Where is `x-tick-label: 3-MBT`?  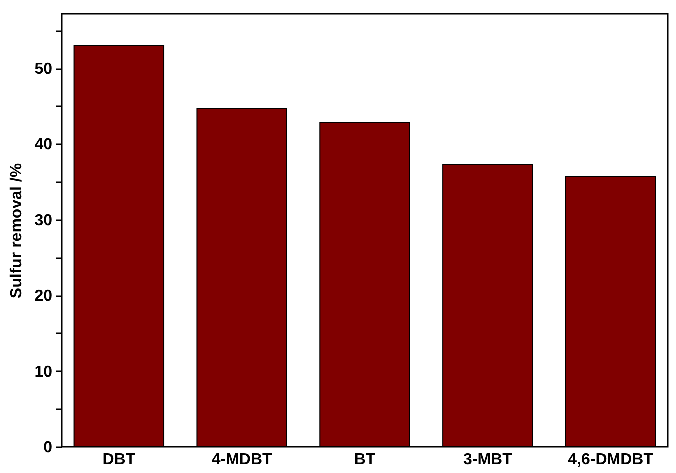 x-tick-label: 3-MBT is located at coordinates (488, 460).